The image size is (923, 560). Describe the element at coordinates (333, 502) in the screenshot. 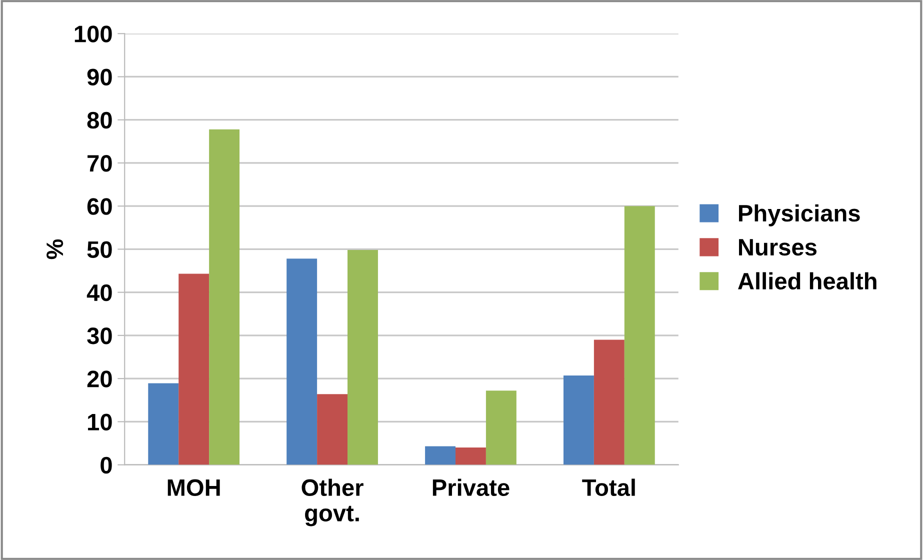

I see `x-tick-label: Other govt.` at that location.